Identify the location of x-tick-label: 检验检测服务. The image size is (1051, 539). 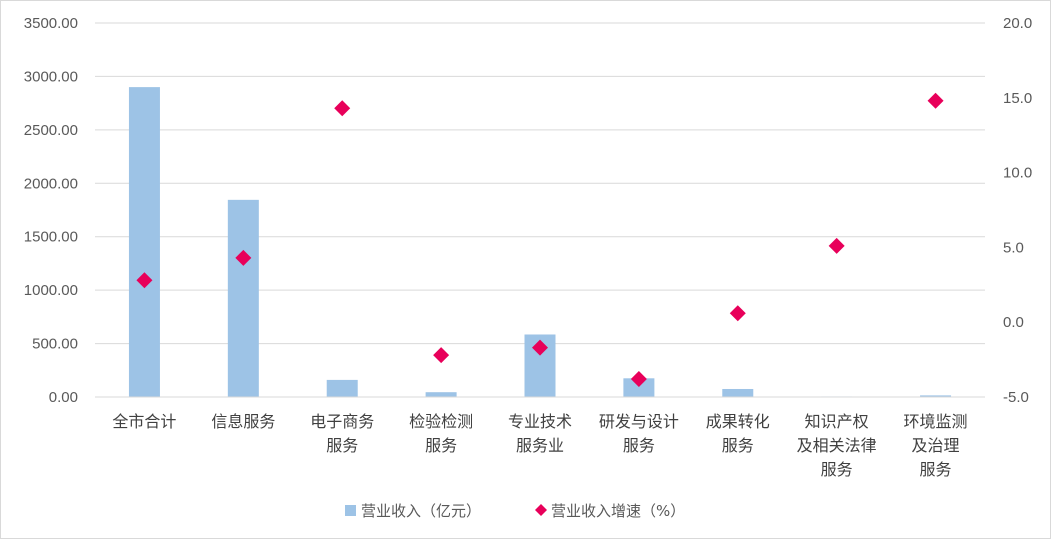
(441, 433).